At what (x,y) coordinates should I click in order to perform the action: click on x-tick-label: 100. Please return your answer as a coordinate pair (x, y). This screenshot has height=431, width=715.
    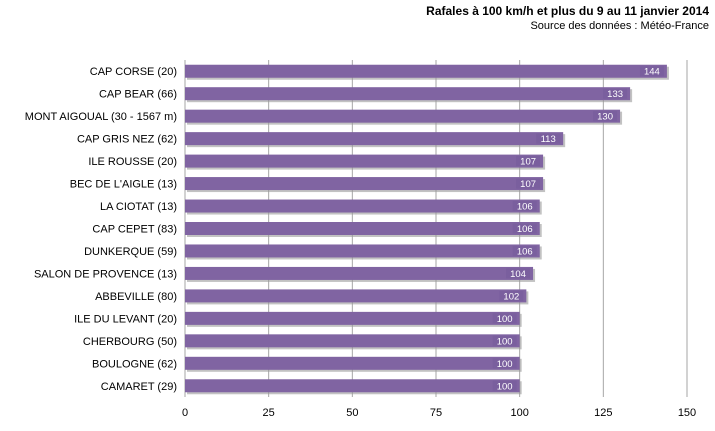
    Looking at the image, I should click on (519, 413).